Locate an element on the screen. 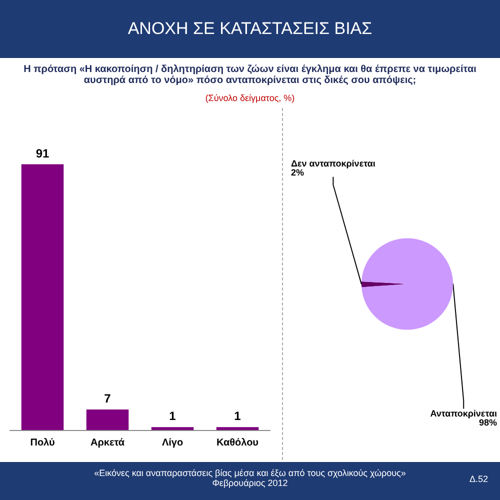 This screenshot has width=500, height=500. data-label: 7 is located at coordinates (108, 399).